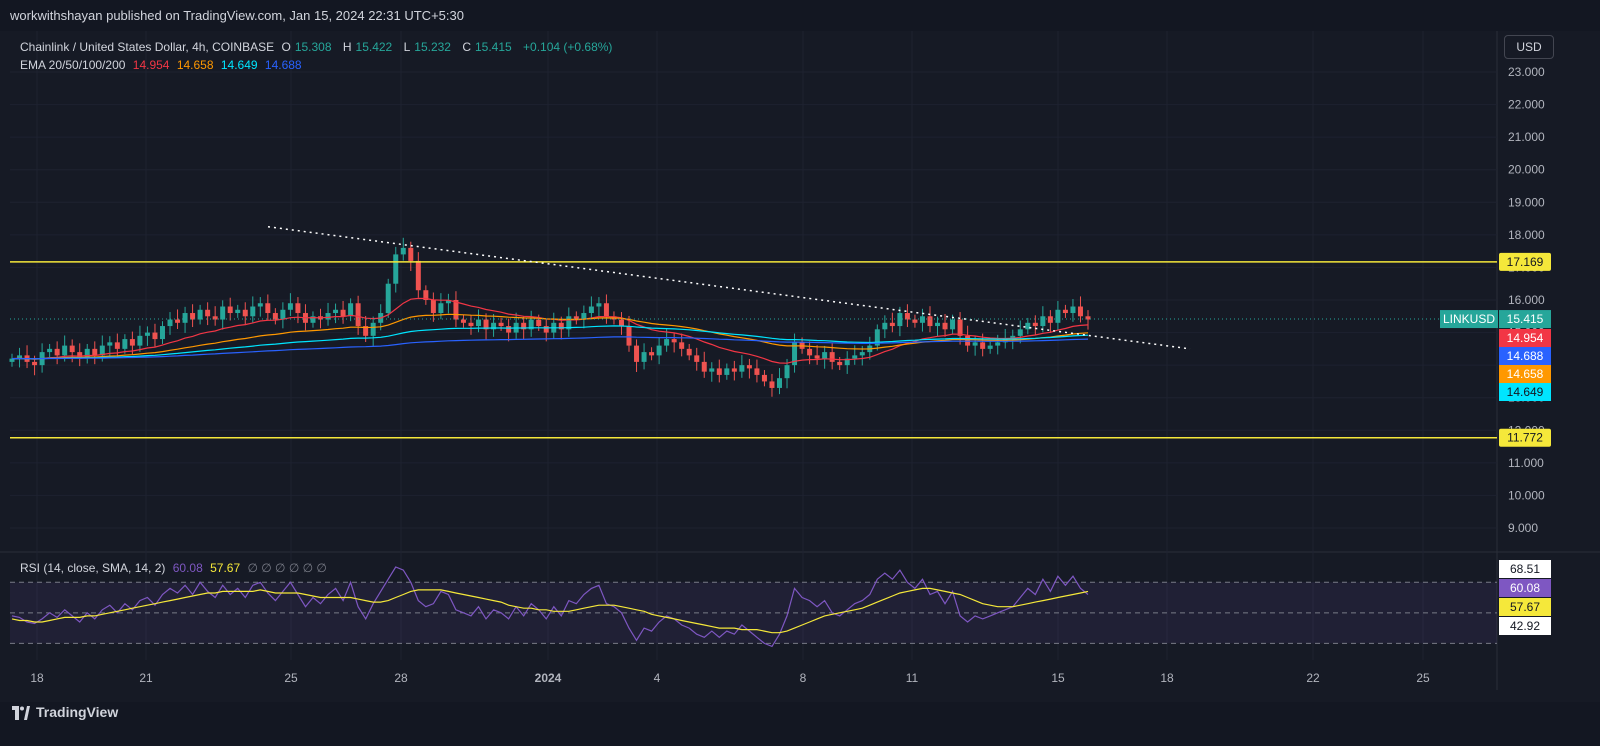 This screenshot has height=746, width=1600. I want to click on ema50-line, so click(550, 336).